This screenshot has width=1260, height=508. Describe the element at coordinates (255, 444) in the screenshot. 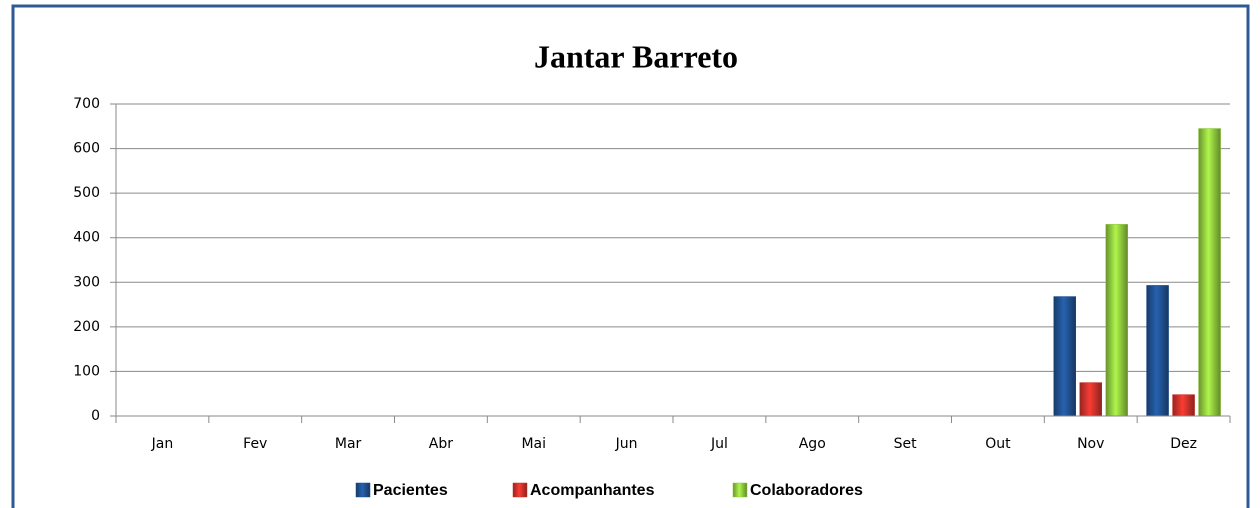

I see `x-tick-label: Fev` at that location.